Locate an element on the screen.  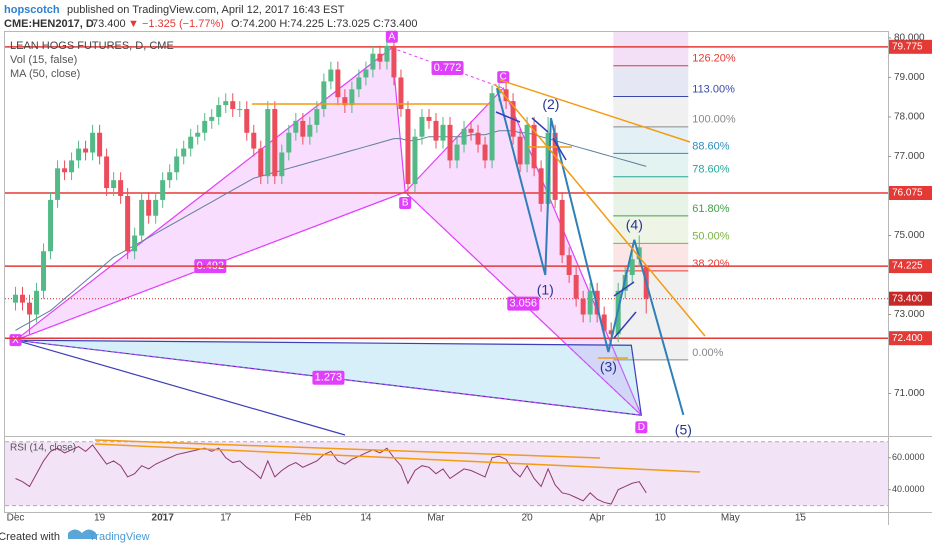
pattern-ratio: 1.273 is located at coordinates (329, 378).